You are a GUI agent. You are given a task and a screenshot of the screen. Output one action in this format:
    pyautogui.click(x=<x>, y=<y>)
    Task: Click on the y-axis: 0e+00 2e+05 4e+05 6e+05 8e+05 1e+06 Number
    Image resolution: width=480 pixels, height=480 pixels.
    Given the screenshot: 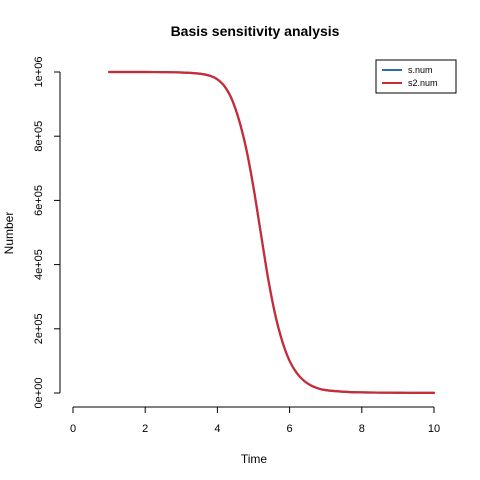 What is the action you would take?
    pyautogui.click(x=31, y=233)
    